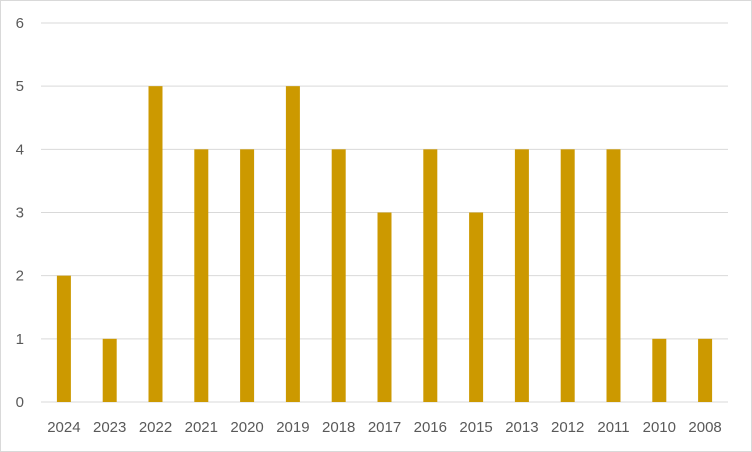 Image resolution: width=752 pixels, height=452 pixels. Describe the element at coordinates (705, 370) in the screenshot. I see `bar-2008` at that location.